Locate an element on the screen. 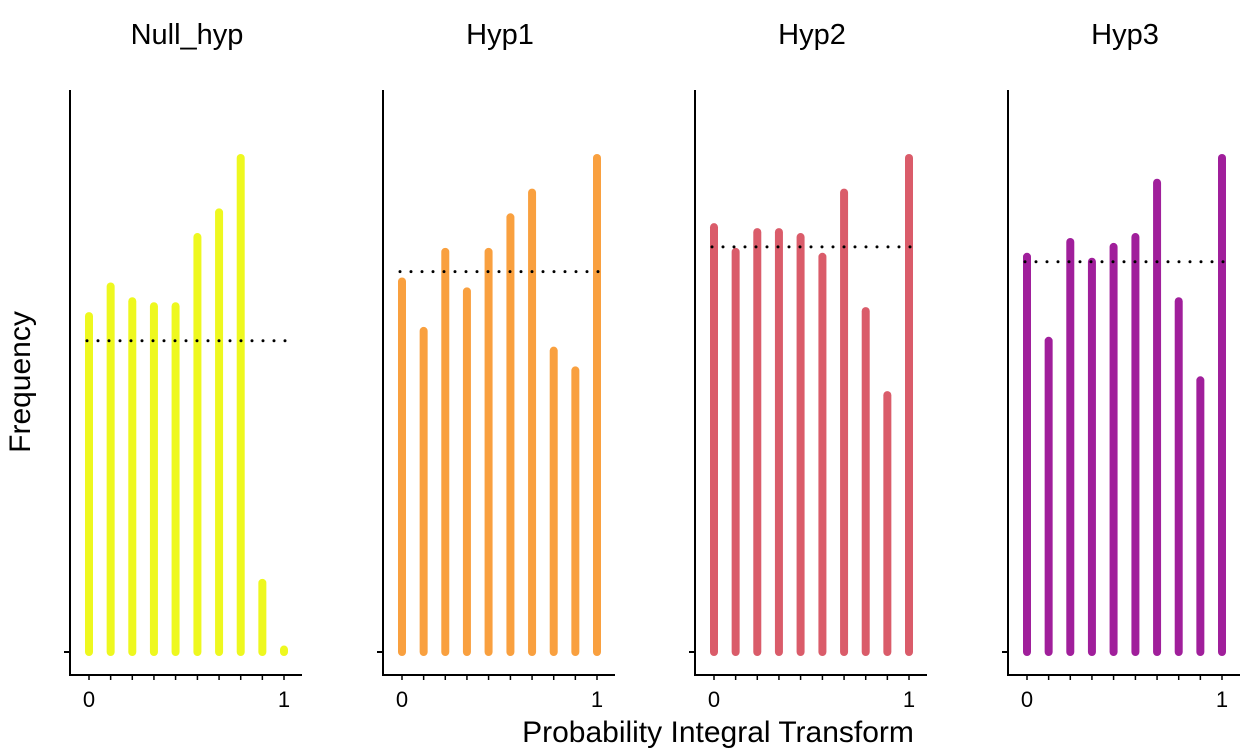 The width and height of the screenshot is (1250, 755). panel-title: Hyp1 is located at coordinates (500, 35).